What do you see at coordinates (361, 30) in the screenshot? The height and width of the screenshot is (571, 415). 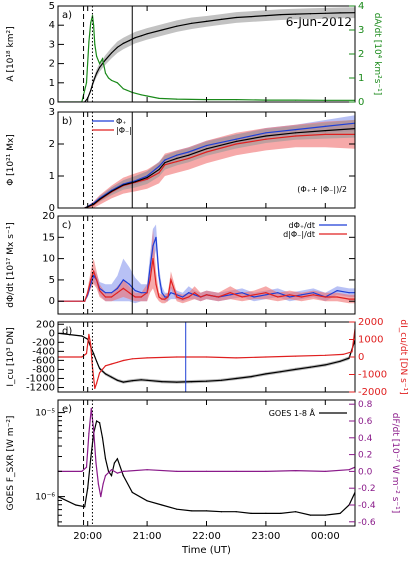 I see `y2-tick-label: 3` at bounding box center [361, 30].